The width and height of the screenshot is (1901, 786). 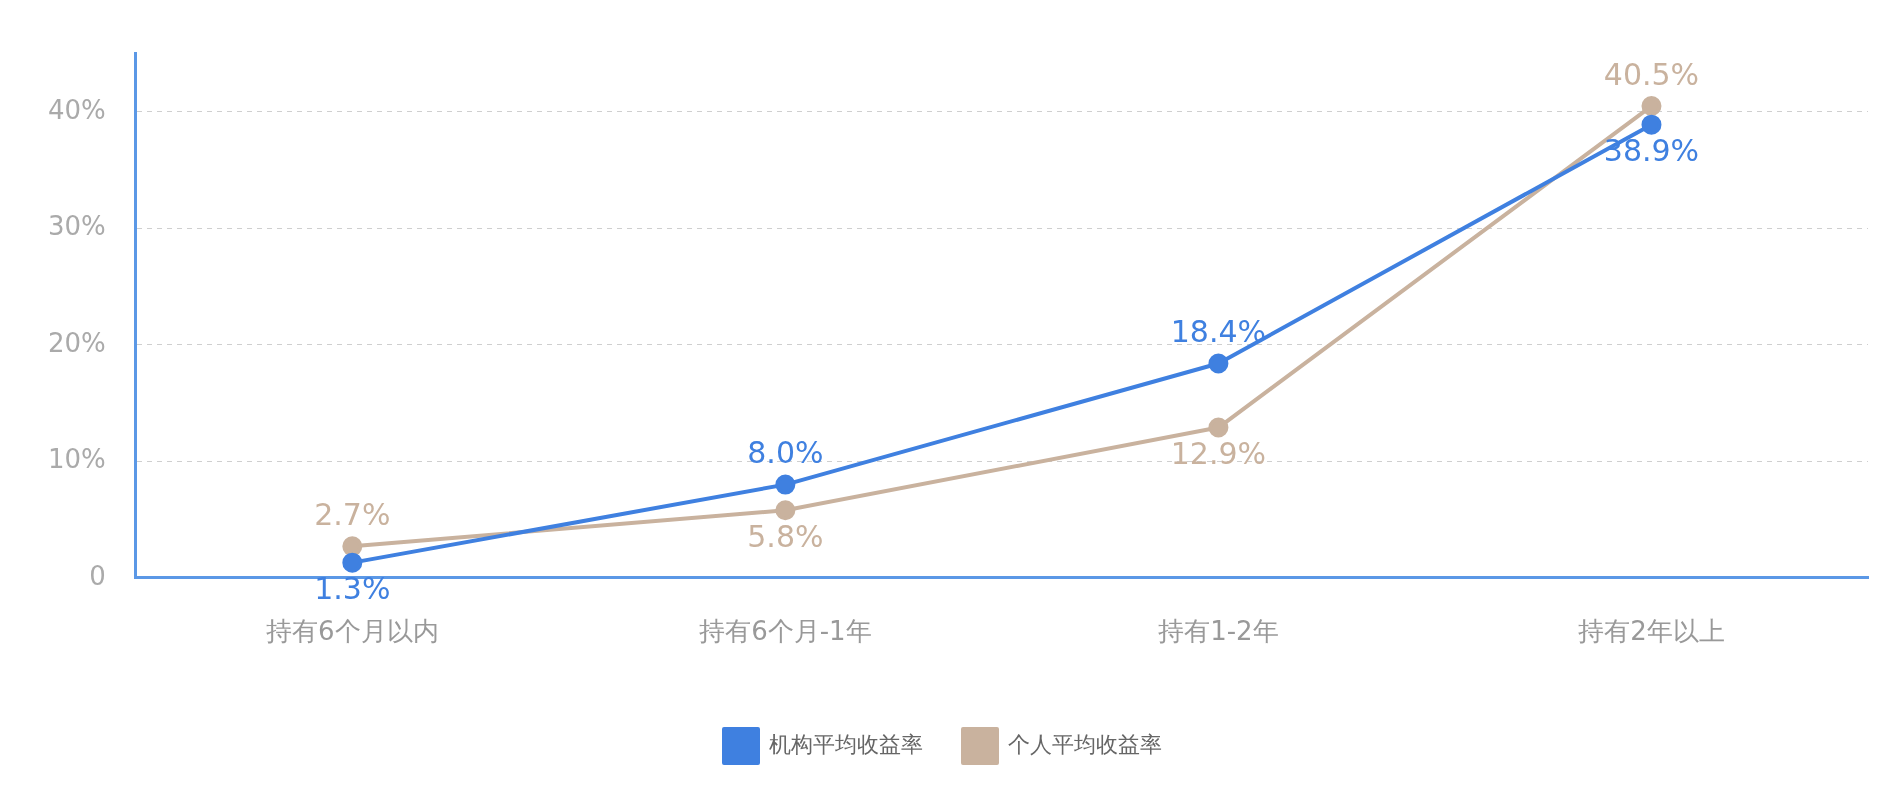 What do you see at coordinates (1218, 631) in the screenshot?
I see `x-tick-label: 持有1-2年` at bounding box center [1218, 631].